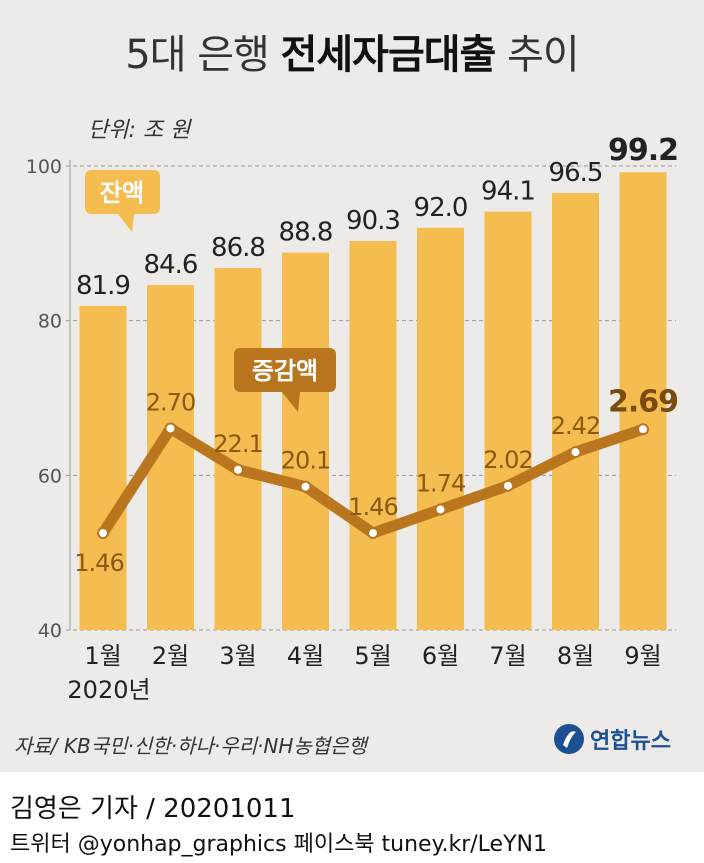 The height and width of the screenshot is (863, 704). I want to click on line-value-label: 2.69, so click(643, 401).